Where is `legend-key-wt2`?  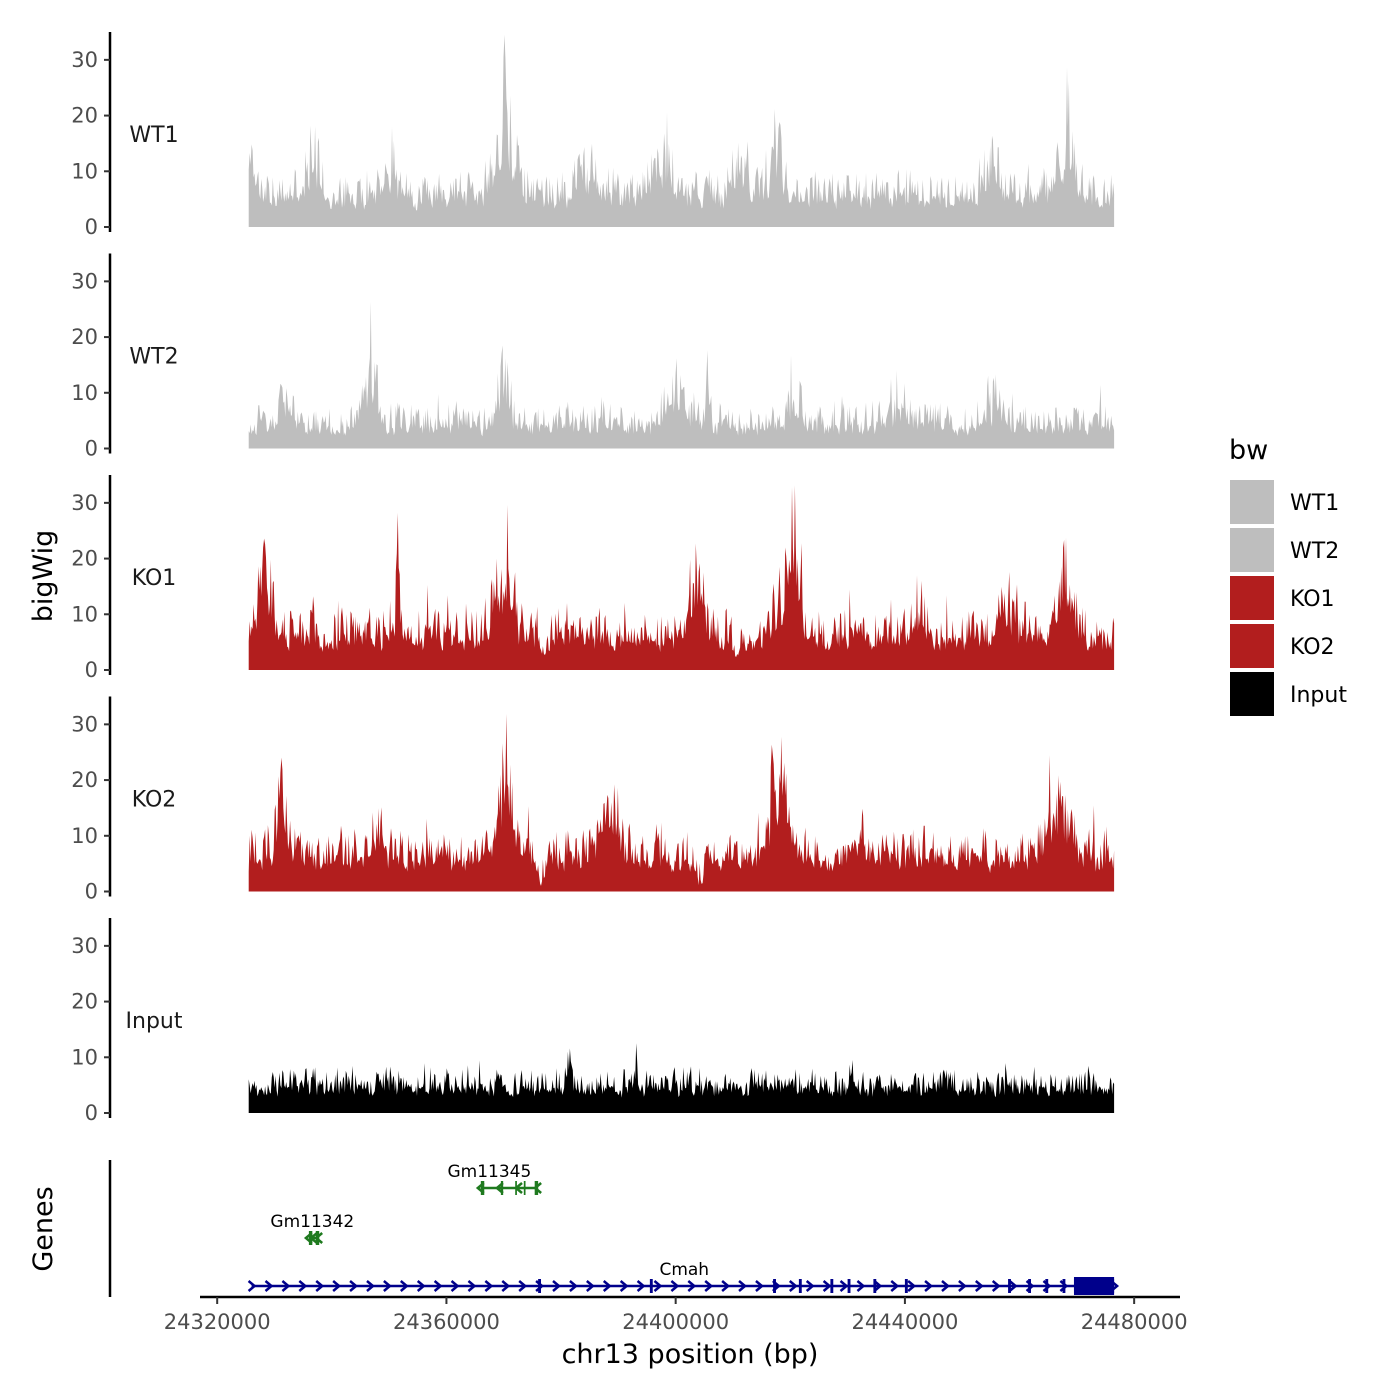 legend-key-wt2 is located at coordinates (1252, 550).